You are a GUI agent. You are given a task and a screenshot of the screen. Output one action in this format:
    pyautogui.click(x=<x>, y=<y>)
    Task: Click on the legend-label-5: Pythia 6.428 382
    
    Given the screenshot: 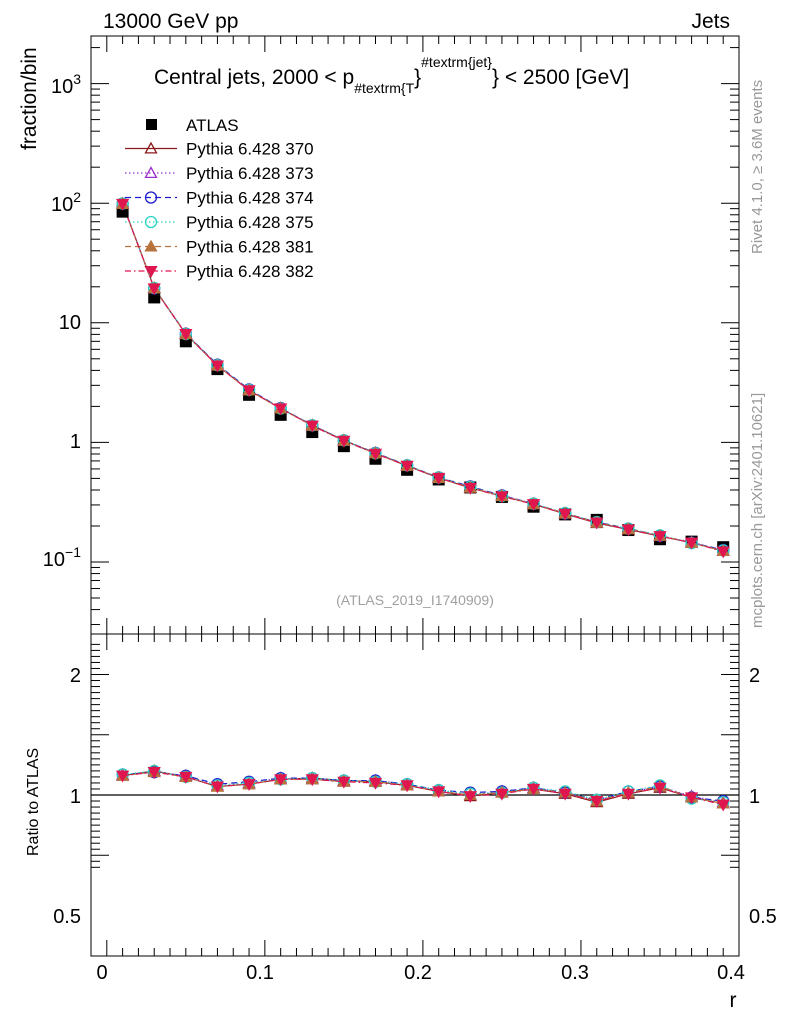 What is the action you would take?
    pyautogui.click(x=250, y=271)
    